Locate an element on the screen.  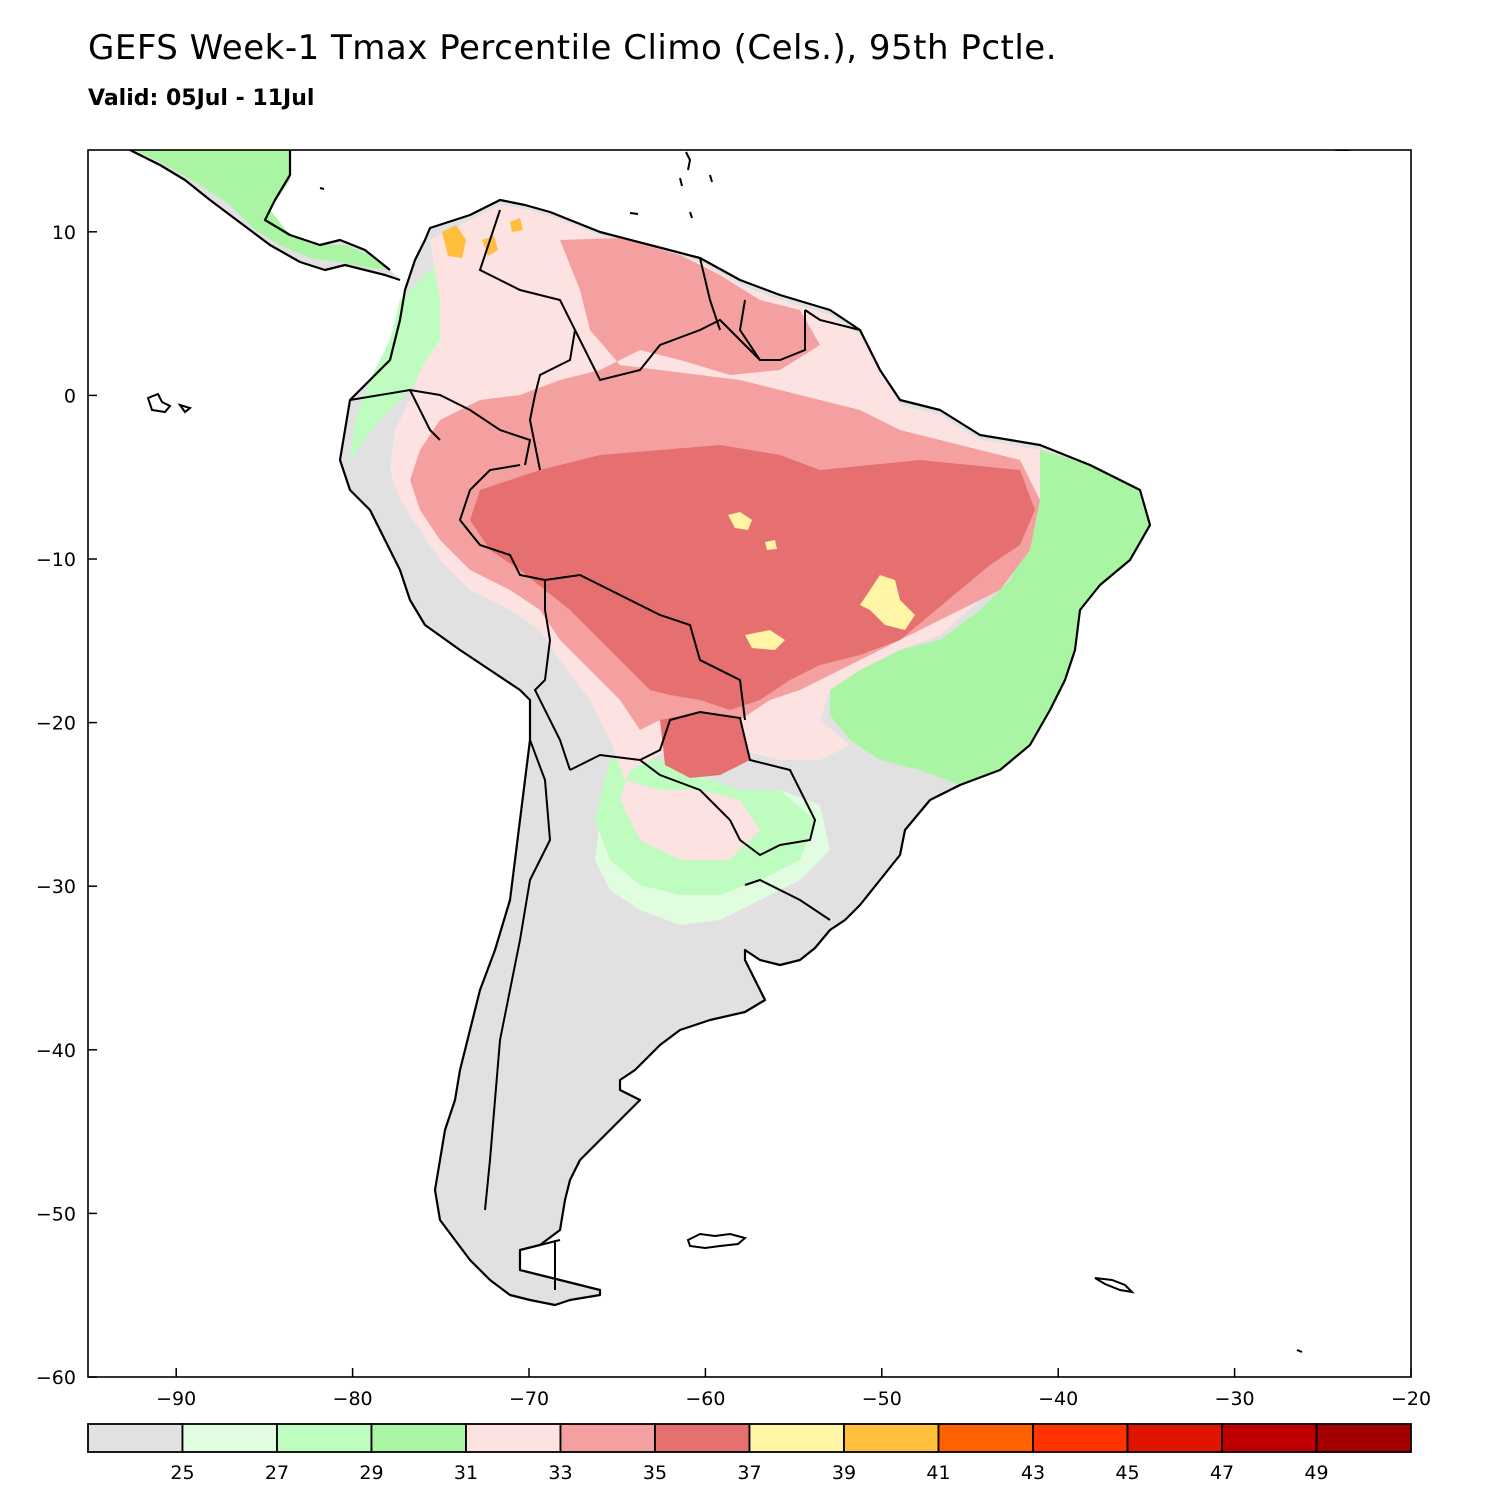
y-tick-label: 0 is located at coordinates (70, 396).